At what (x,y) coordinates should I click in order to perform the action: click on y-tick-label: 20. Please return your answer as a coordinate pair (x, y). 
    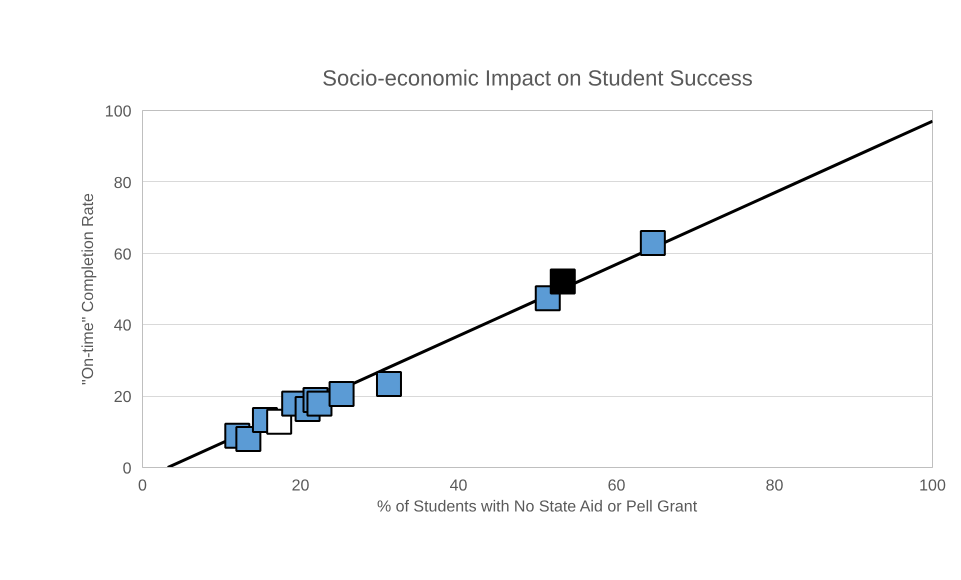
    Looking at the image, I should click on (123, 397).